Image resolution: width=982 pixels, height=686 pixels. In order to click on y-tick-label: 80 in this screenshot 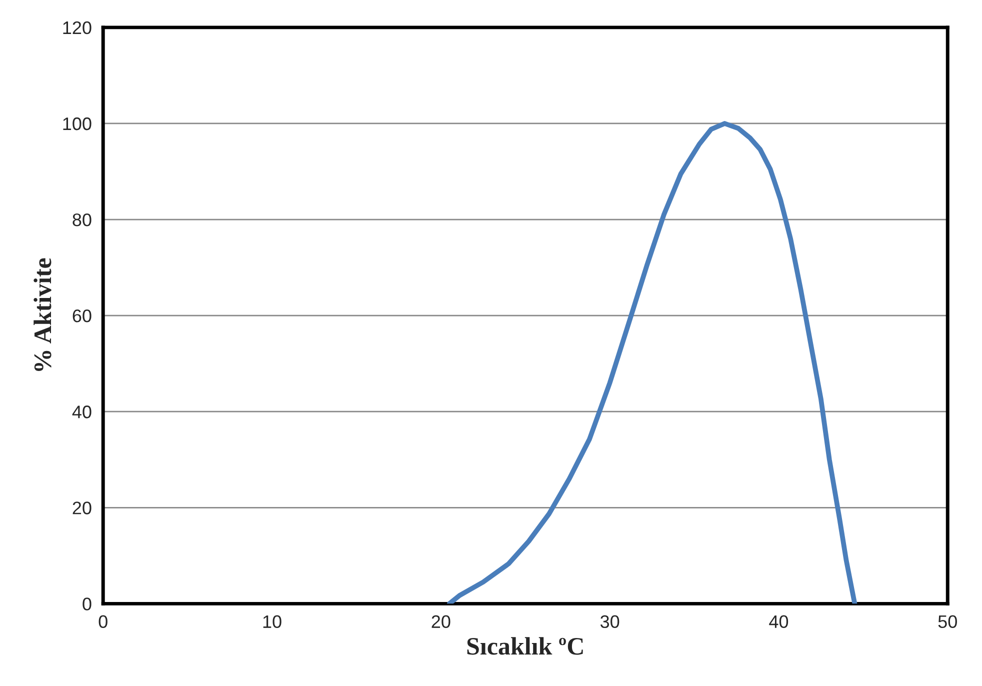, I will do `click(82, 219)`.